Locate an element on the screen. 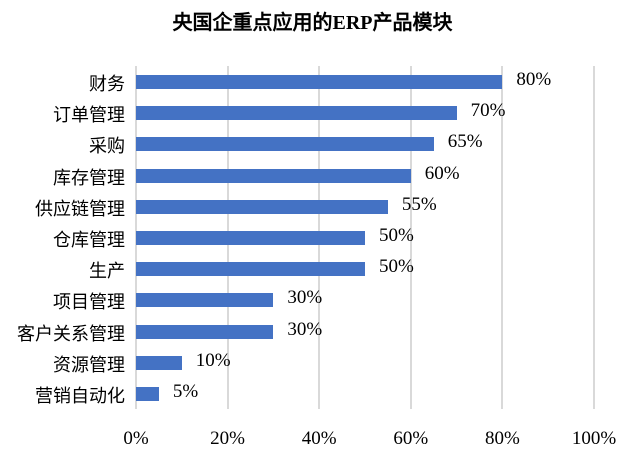 The image size is (625, 459). category-label: 资源管理 is located at coordinates (89, 364).